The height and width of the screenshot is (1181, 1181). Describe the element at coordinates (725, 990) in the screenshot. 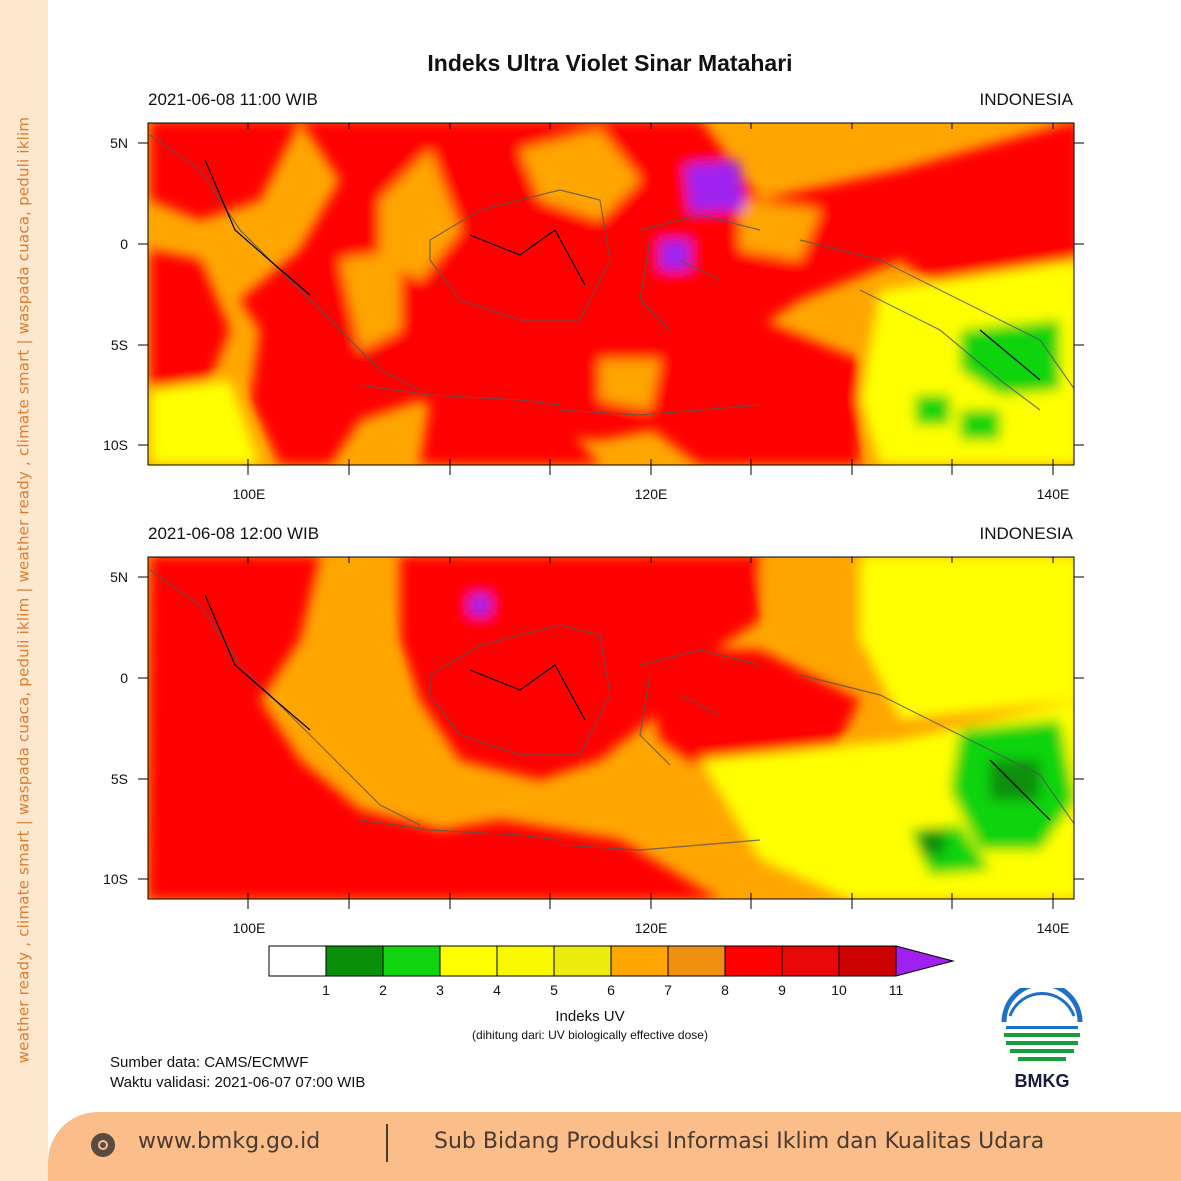

I see `colorbar-tick-label: 8` at that location.